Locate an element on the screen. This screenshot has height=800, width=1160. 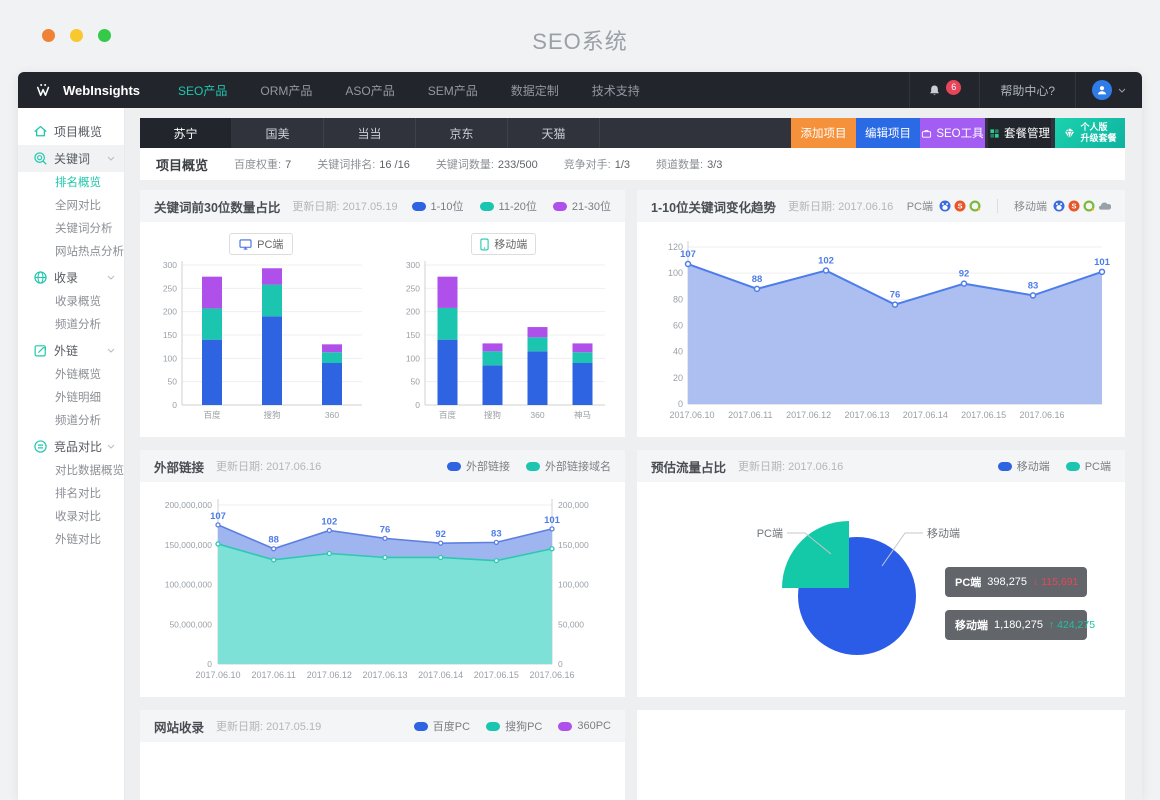
project-tab-3: 京东 is located at coordinates (462, 133).